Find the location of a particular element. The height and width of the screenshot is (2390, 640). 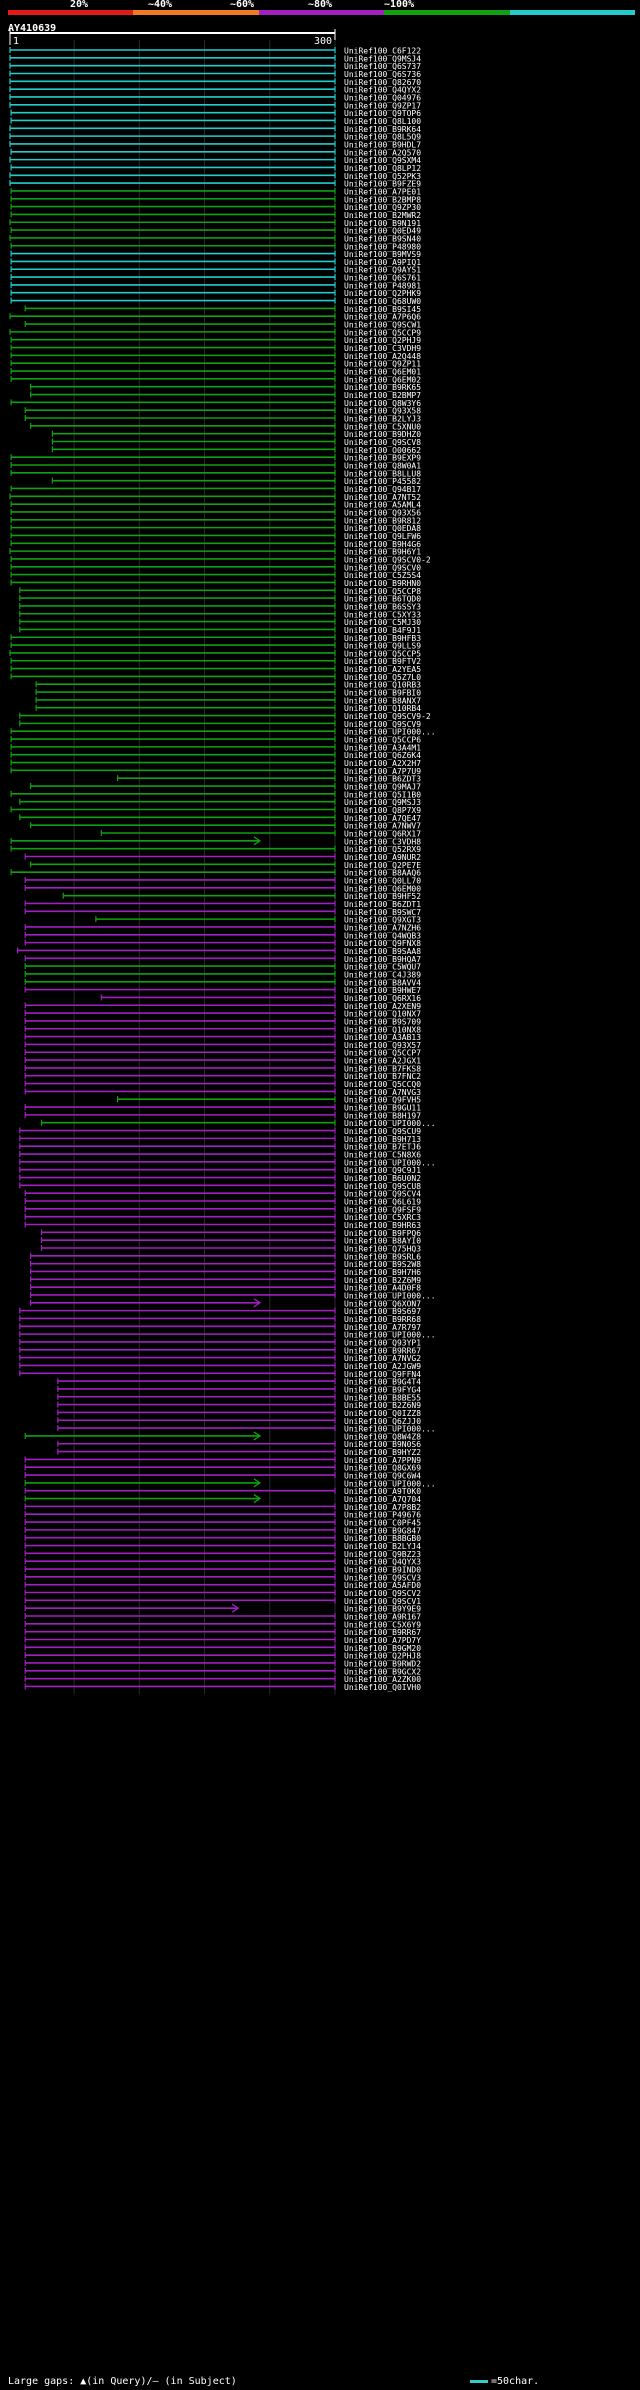

hit-label: UniRef100_B9EXP9 is located at coordinates (382, 458).